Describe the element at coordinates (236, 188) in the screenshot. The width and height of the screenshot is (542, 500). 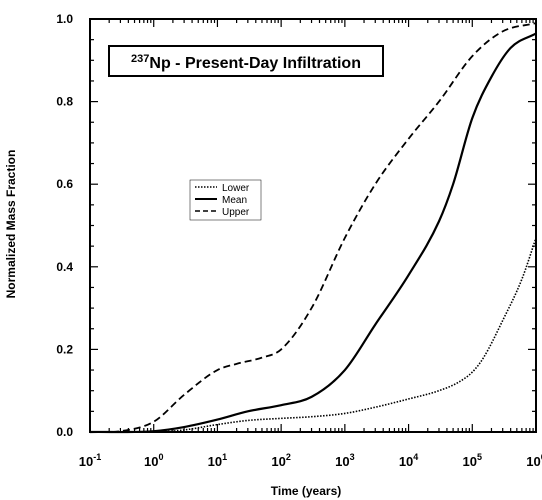
I see `legend-label-lower: Lower` at that location.